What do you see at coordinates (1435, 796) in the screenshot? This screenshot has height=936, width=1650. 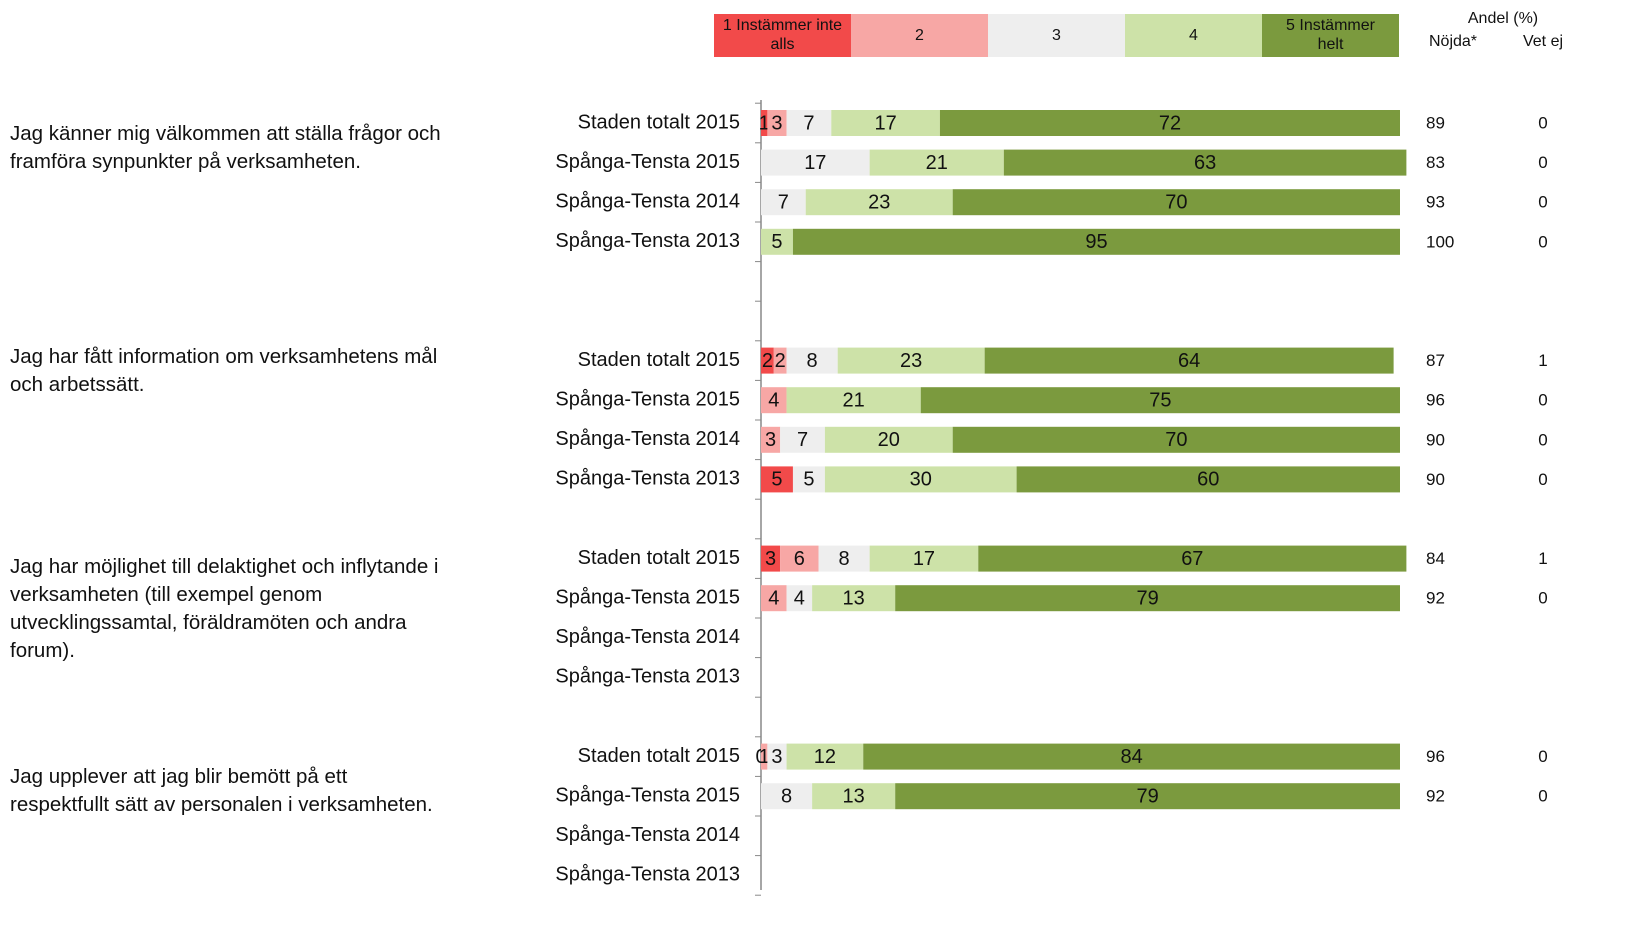 I see `nojda-value: 92` at bounding box center [1435, 796].